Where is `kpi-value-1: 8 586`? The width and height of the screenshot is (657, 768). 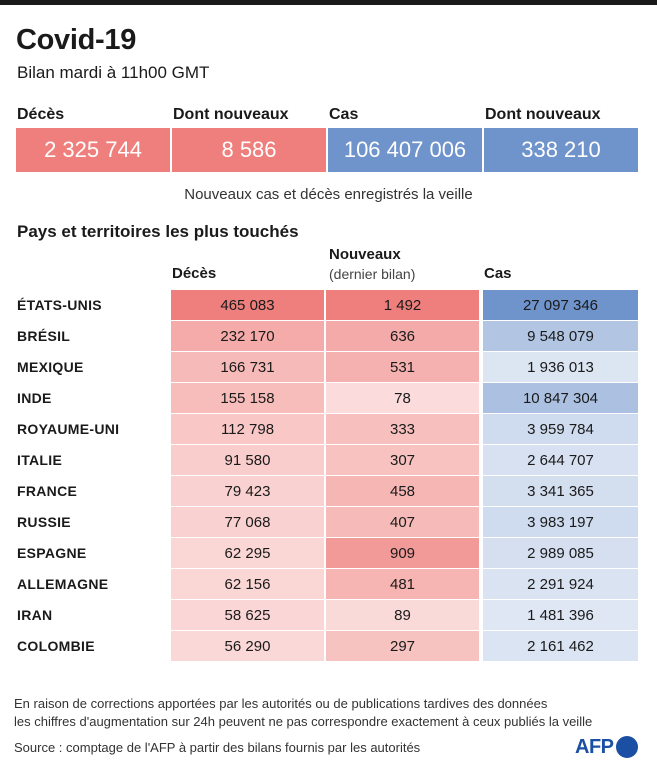 kpi-value-1: 8 586 is located at coordinates (249, 150).